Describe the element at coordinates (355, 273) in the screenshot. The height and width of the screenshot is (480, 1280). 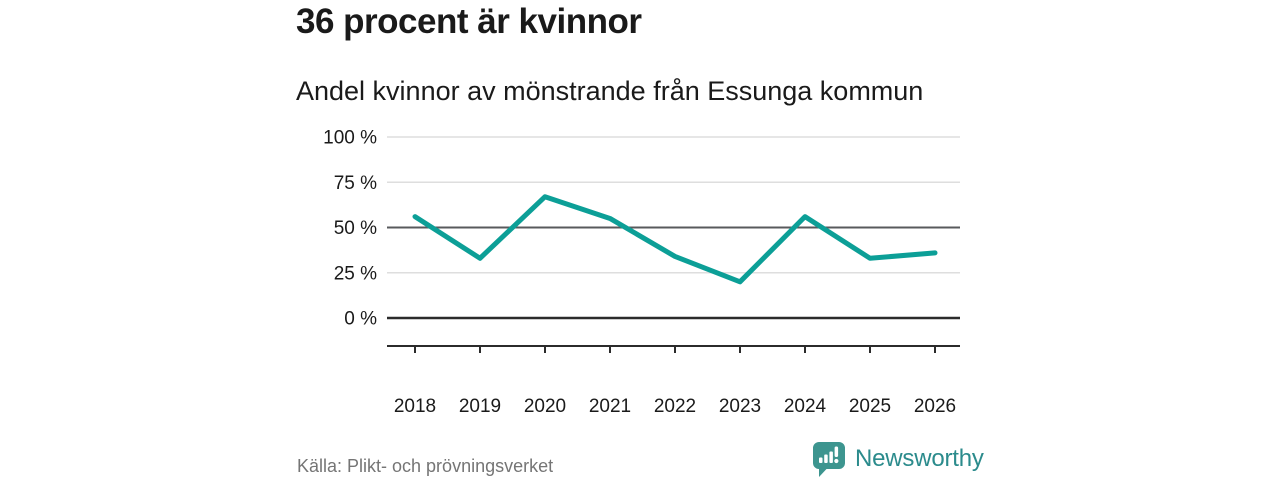
I see `y-axis-tick-label: 25 %` at that location.